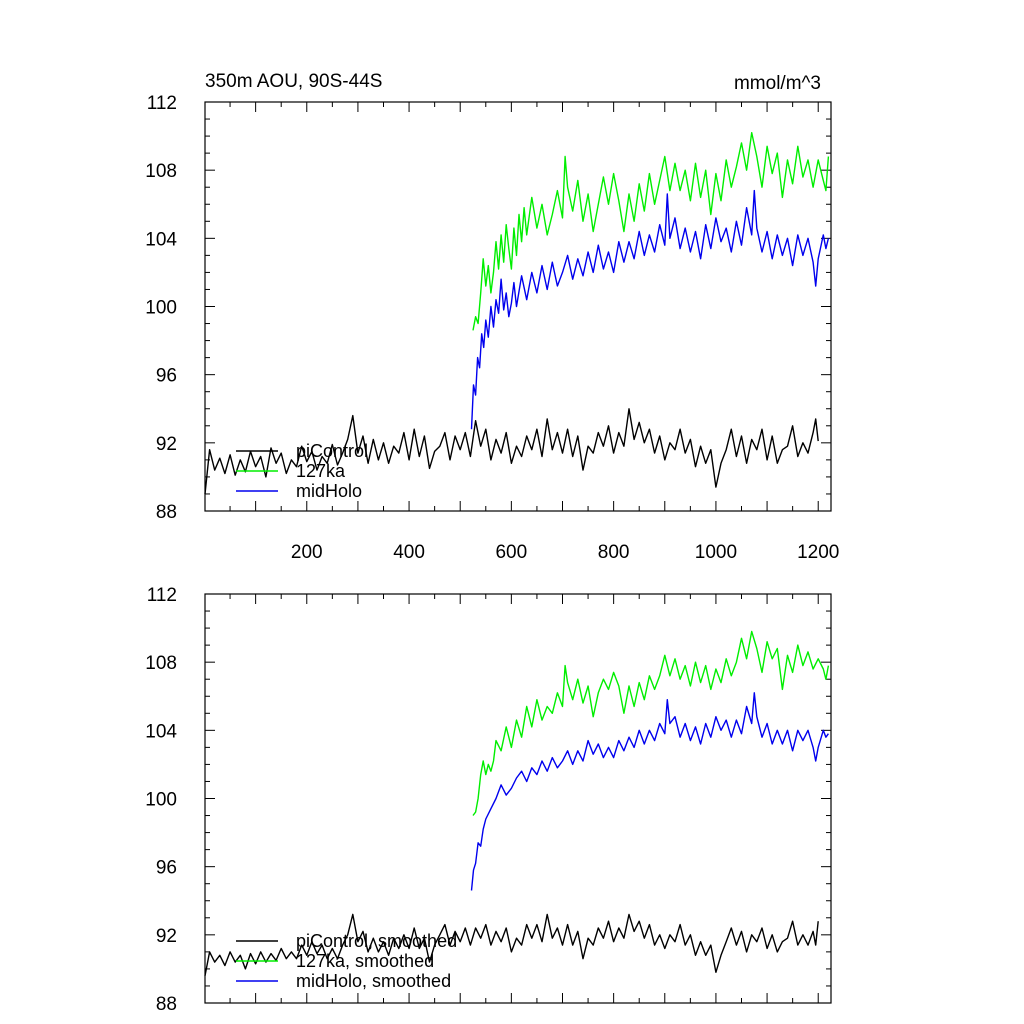 The image size is (1024, 1024). What do you see at coordinates (511, 944) in the screenshot?
I see `panel-2-series-picontrol-smoothed` at bounding box center [511, 944].